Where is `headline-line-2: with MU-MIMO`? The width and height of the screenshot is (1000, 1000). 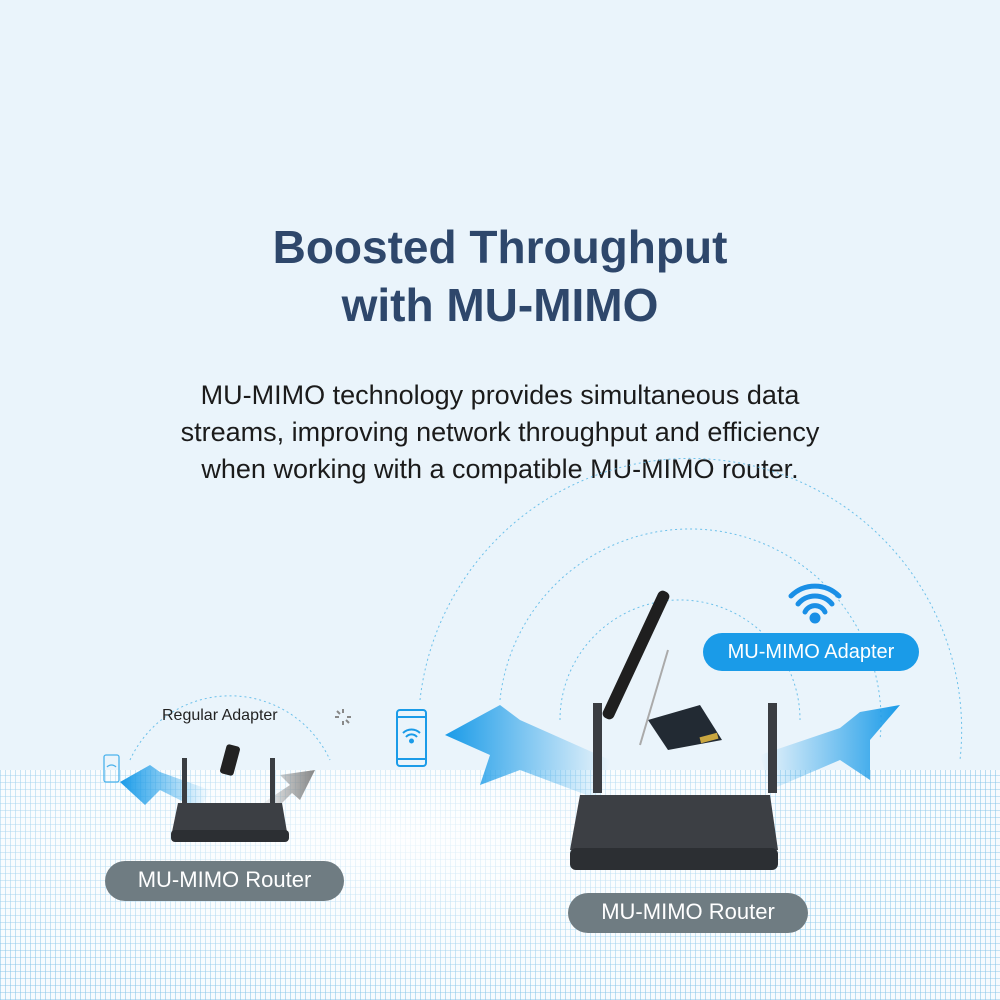
headline-line-2: with MU-MIMO is located at coordinates (500, 305).